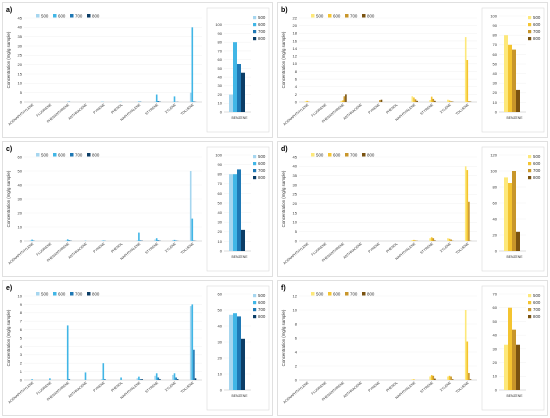 The height and width of the screenshot is (418, 550). What do you see at coordinates (220, 212) in the screenshot?
I see `benzene-y-tick-label: 40` at bounding box center [220, 212].